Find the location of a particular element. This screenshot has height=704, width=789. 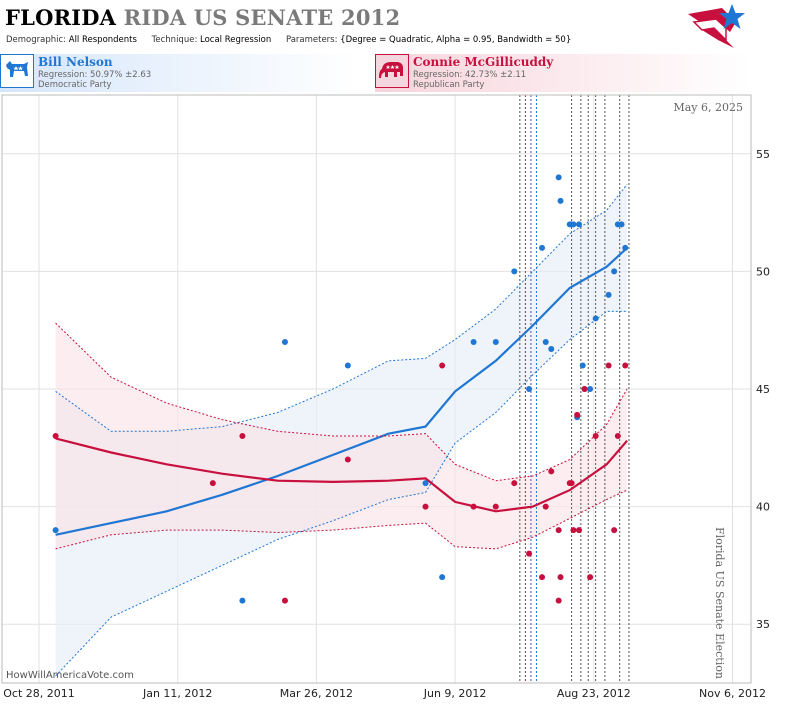

trend-line-rep is located at coordinates (341, 475).